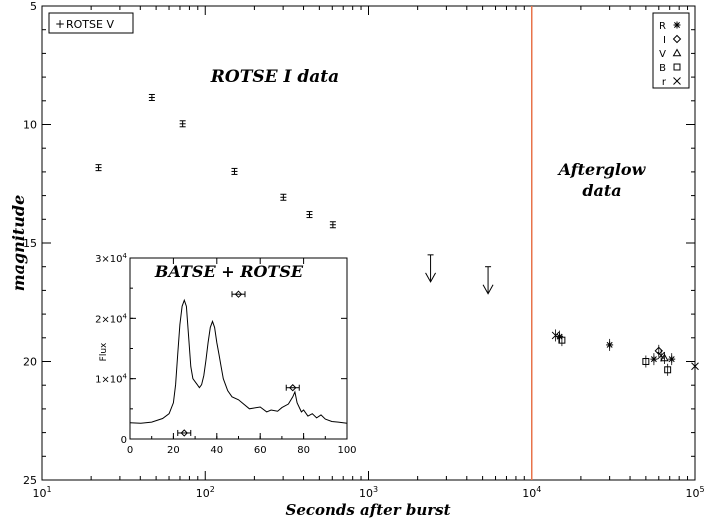  I want to click on inset-y-tick-label: 2×10⁴, so click(111, 318).